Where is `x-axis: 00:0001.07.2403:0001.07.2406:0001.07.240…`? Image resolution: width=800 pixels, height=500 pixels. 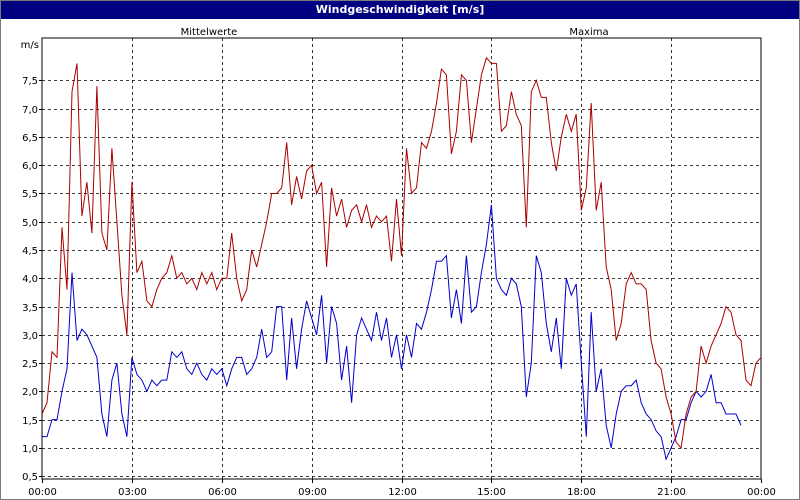 x-axis: 00:0001.07.2403:0001.07.2406:0001.07.240… is located at coordinates (402, 488).